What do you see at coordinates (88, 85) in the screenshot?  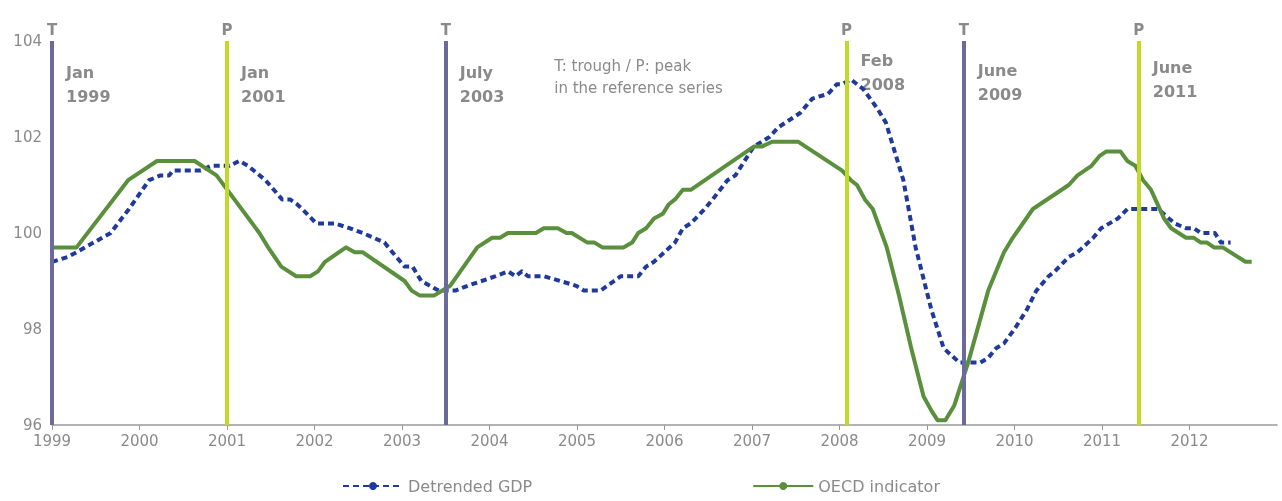 I see `annotation: Jan 1999` at bounding box center [88, 85].